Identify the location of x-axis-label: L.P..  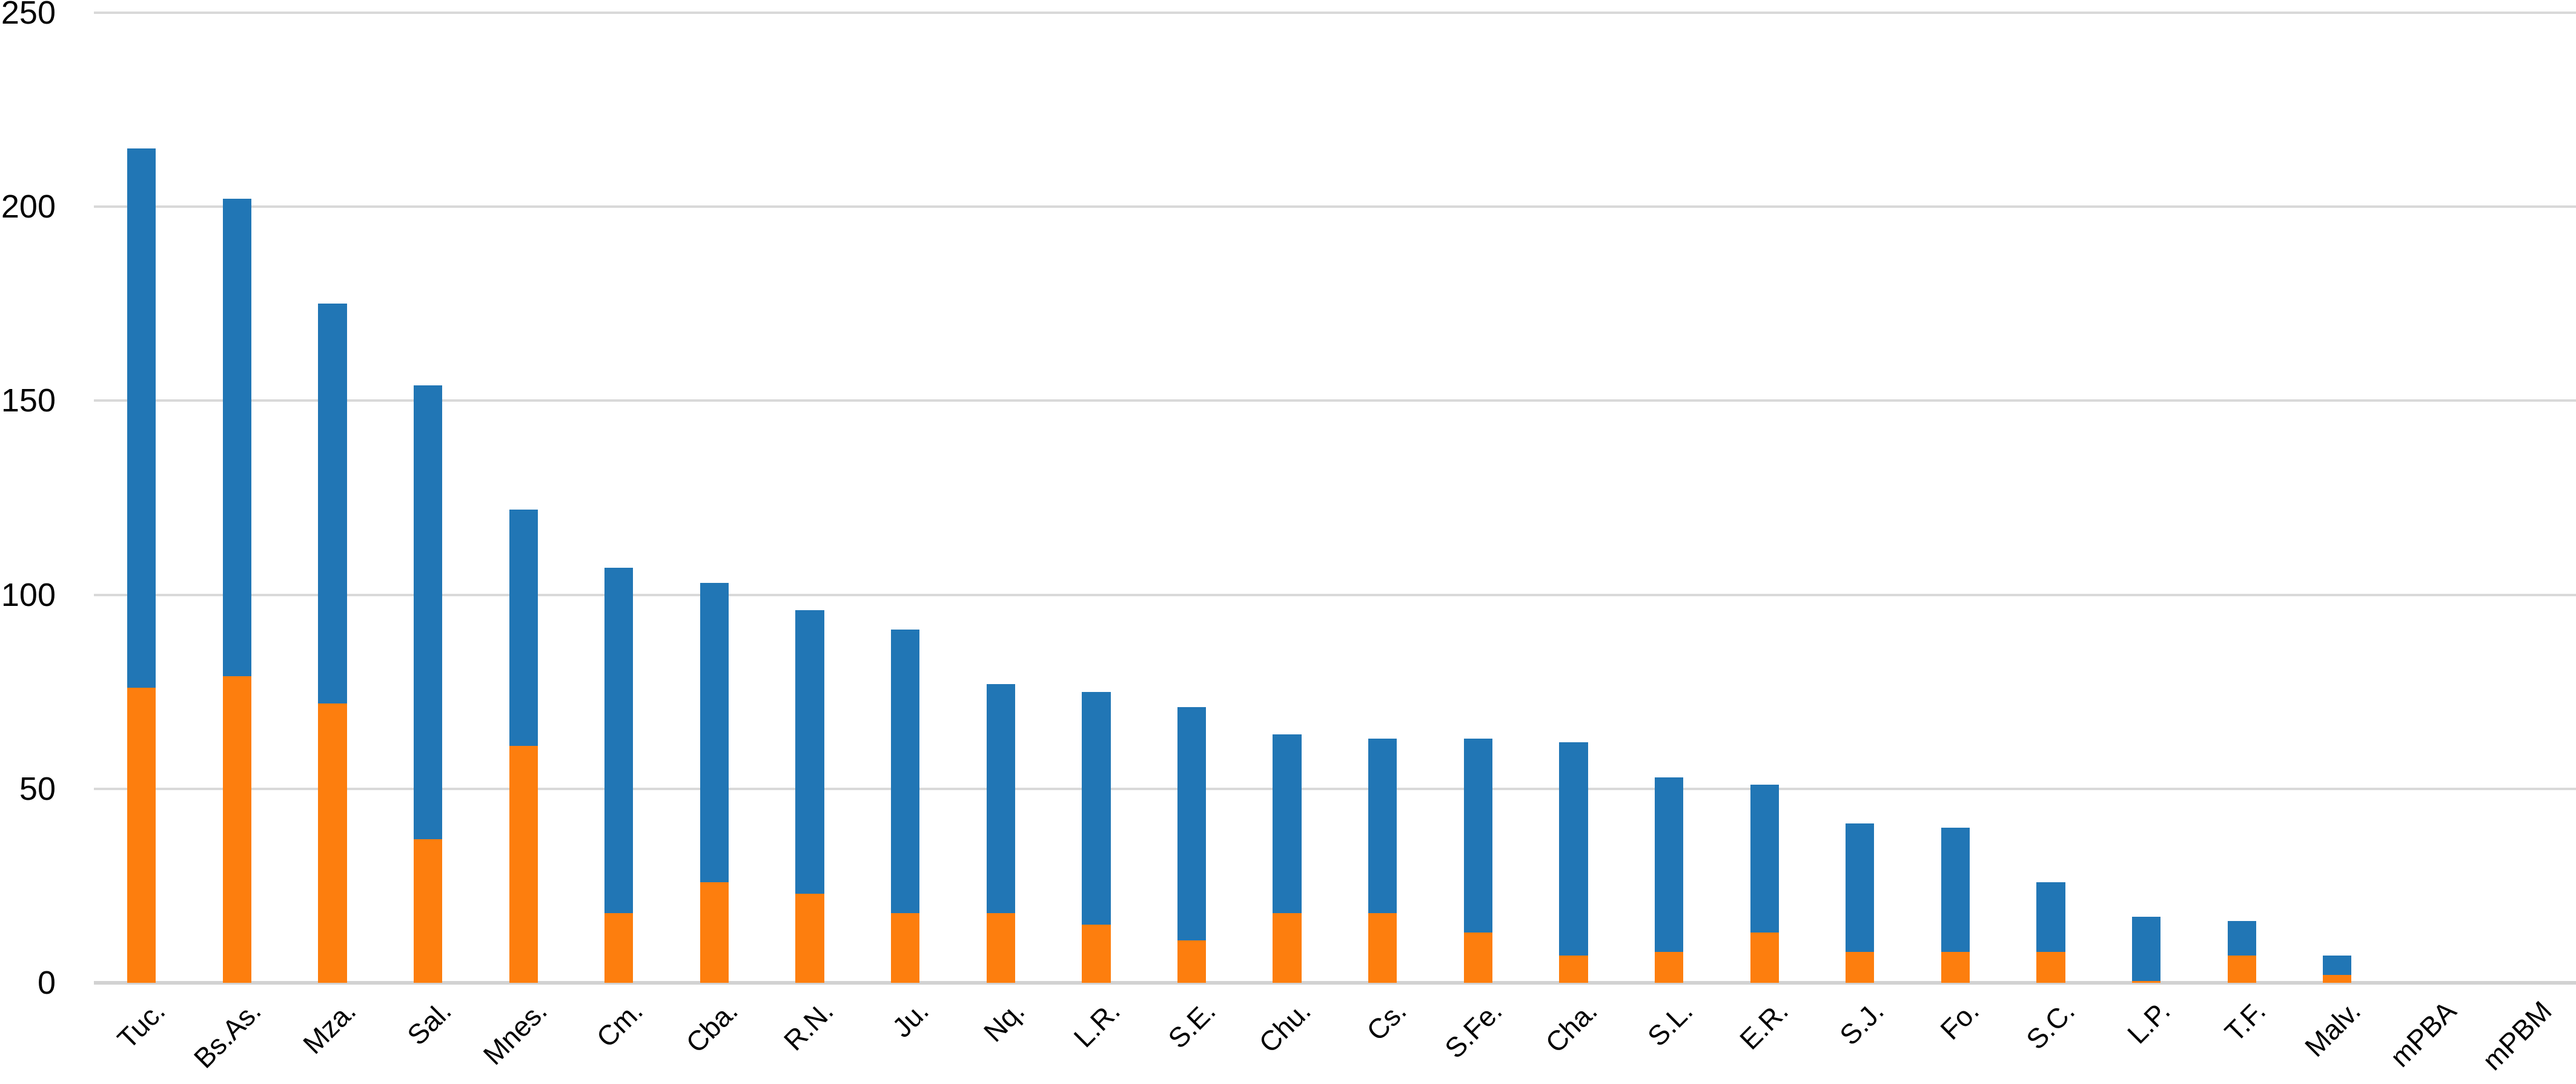
(2148, 1022).